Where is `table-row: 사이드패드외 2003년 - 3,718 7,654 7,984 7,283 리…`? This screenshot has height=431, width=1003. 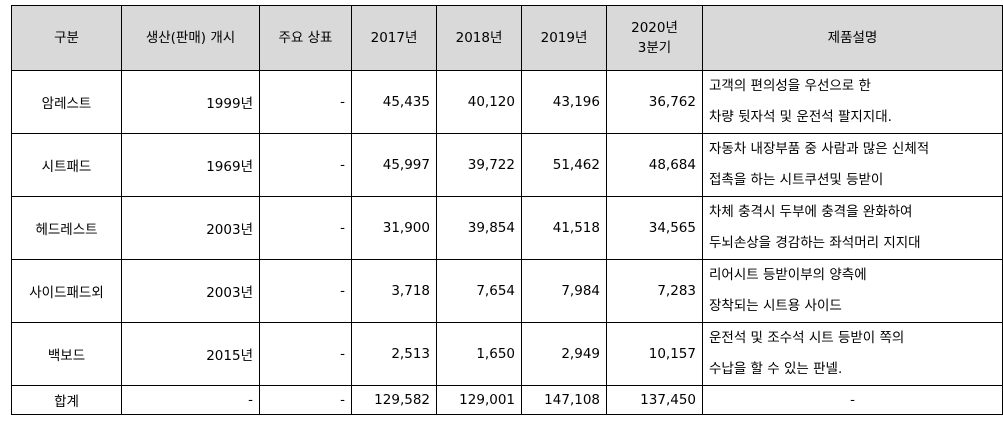
table-row: 사이드패드외 2003년 - 3,718 7,654 7,984 7,283 리… is located at coordinates (507, 291).